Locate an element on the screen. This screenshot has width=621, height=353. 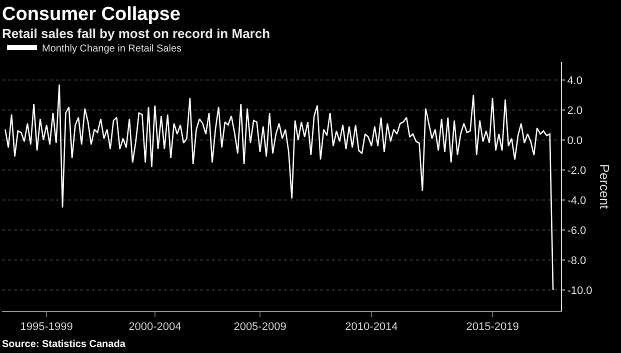
y-tick-label: -4.0 is located at coordinates (576, 200).